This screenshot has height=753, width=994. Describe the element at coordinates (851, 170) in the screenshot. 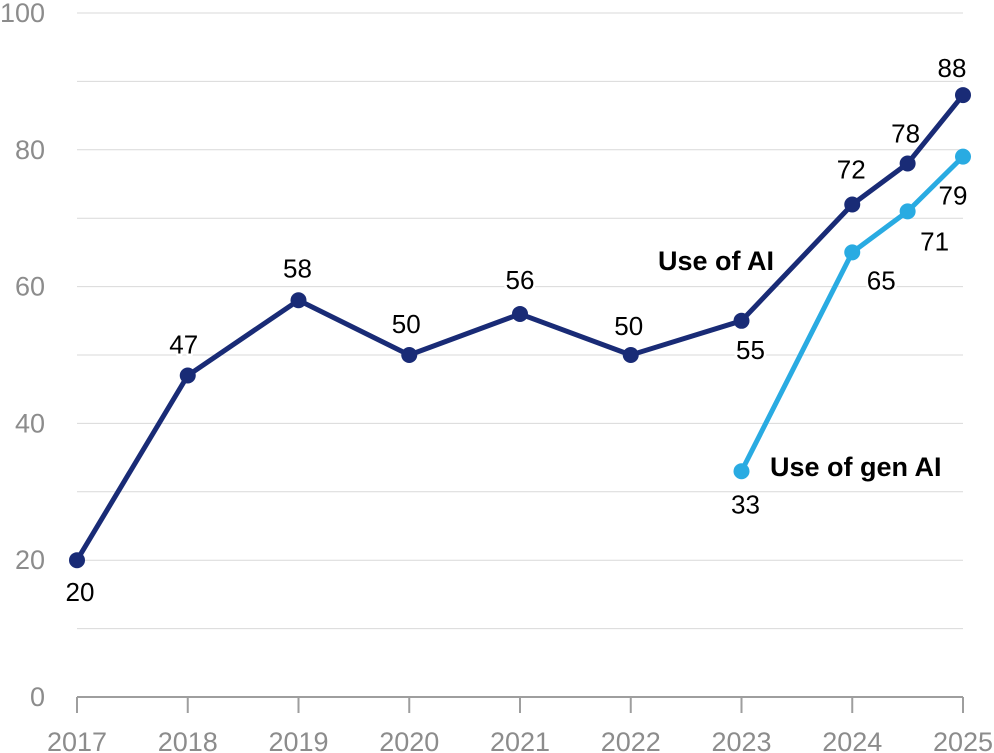

I see `data-label: 72` at that location.